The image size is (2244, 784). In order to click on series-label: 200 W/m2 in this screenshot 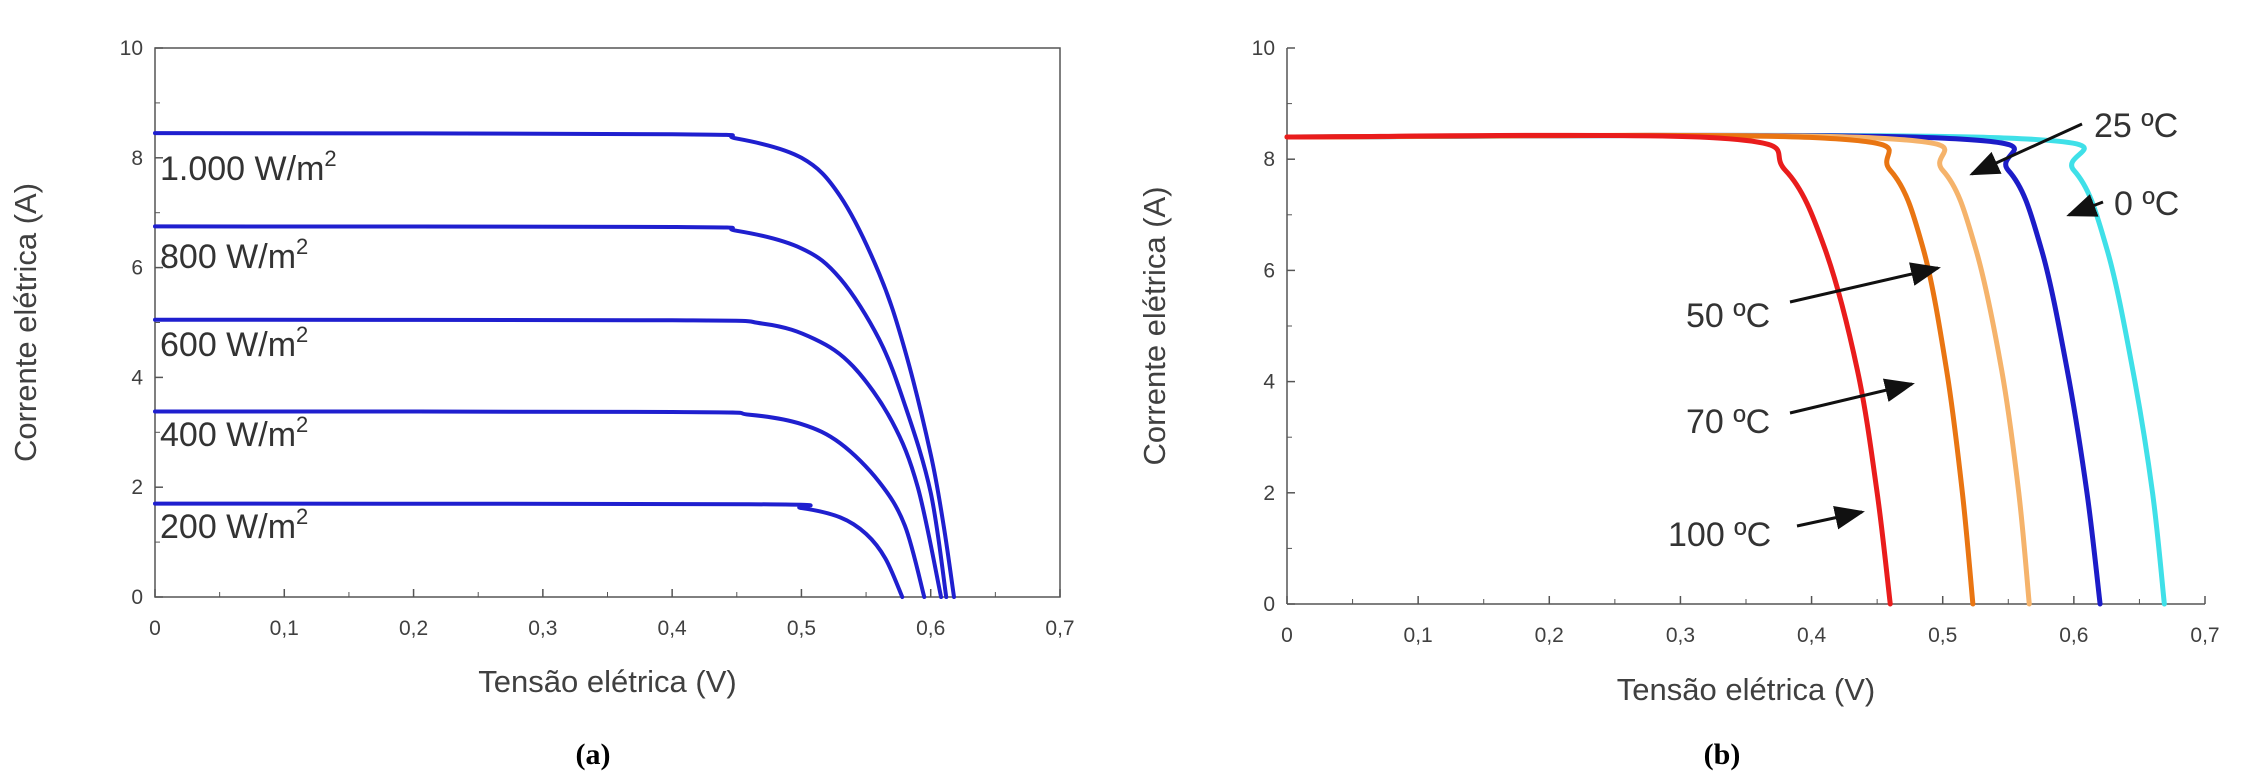, I will do `click(234, 525)`.